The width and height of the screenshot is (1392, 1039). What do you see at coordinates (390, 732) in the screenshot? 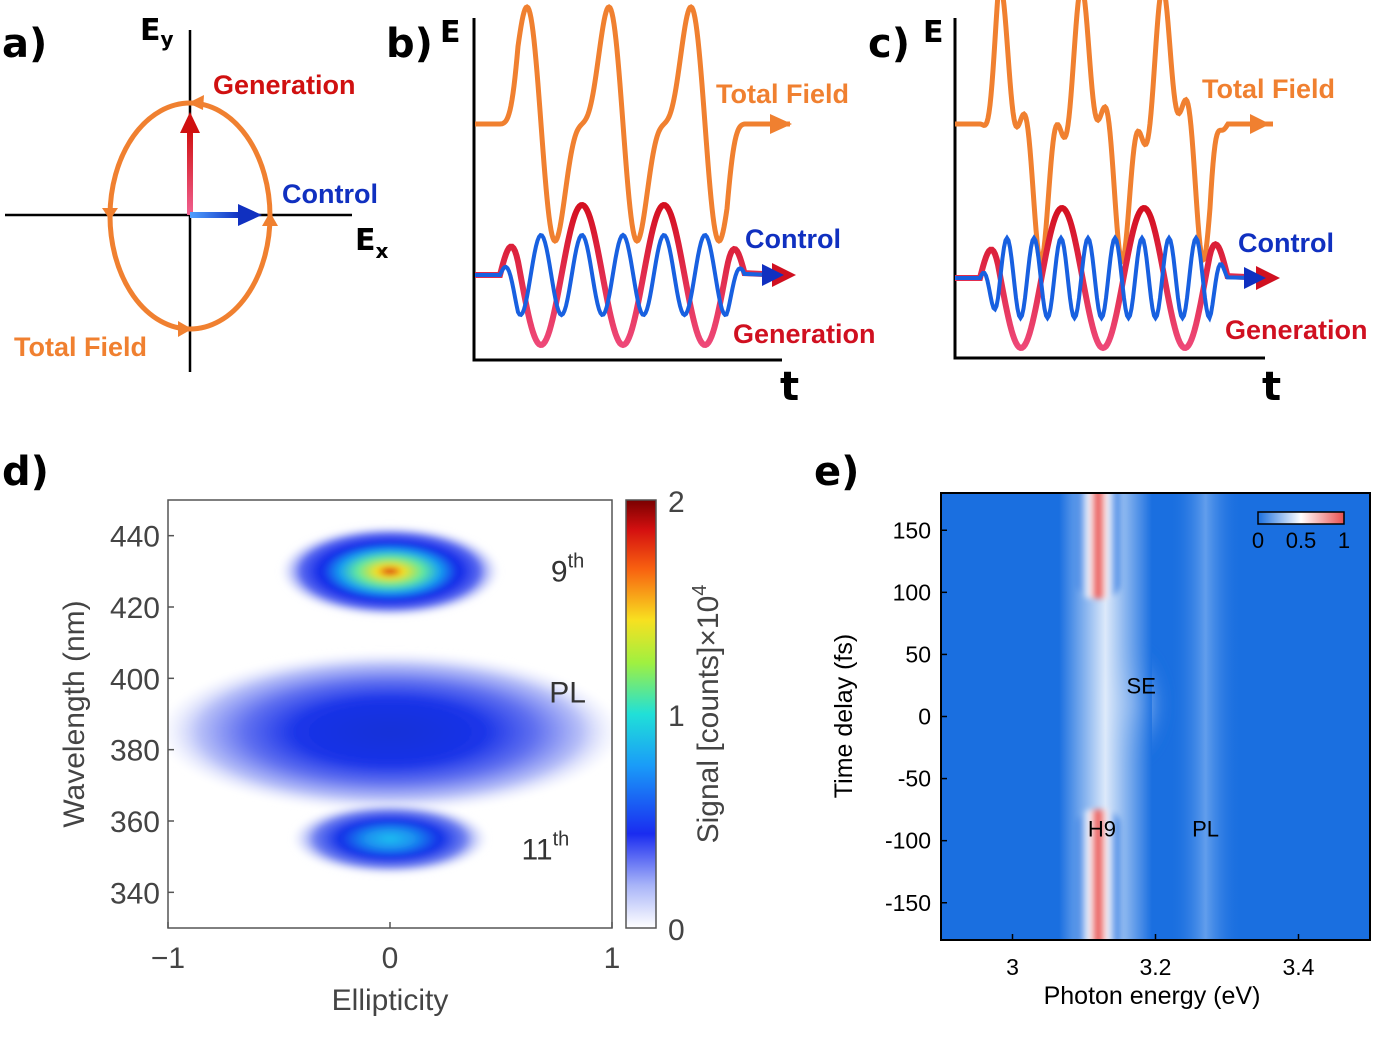
I see `d-feature-pl` at bounding box center [390, 732].